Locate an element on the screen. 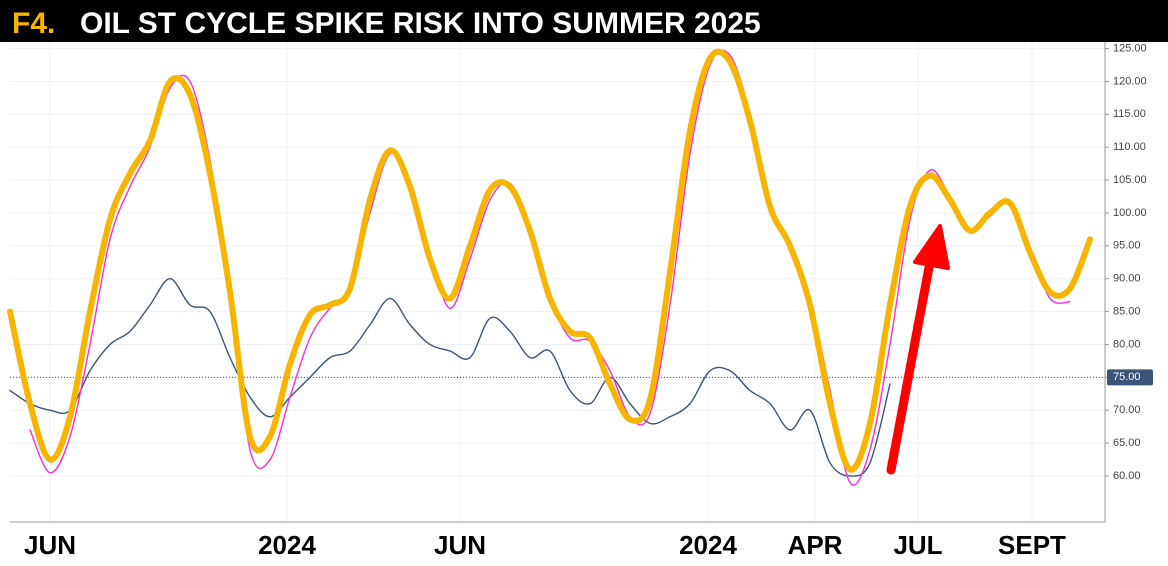 Image resolution: width=1168 pixels, height=566 pixels. arrow-shaft is located at coordinates (910, 366).